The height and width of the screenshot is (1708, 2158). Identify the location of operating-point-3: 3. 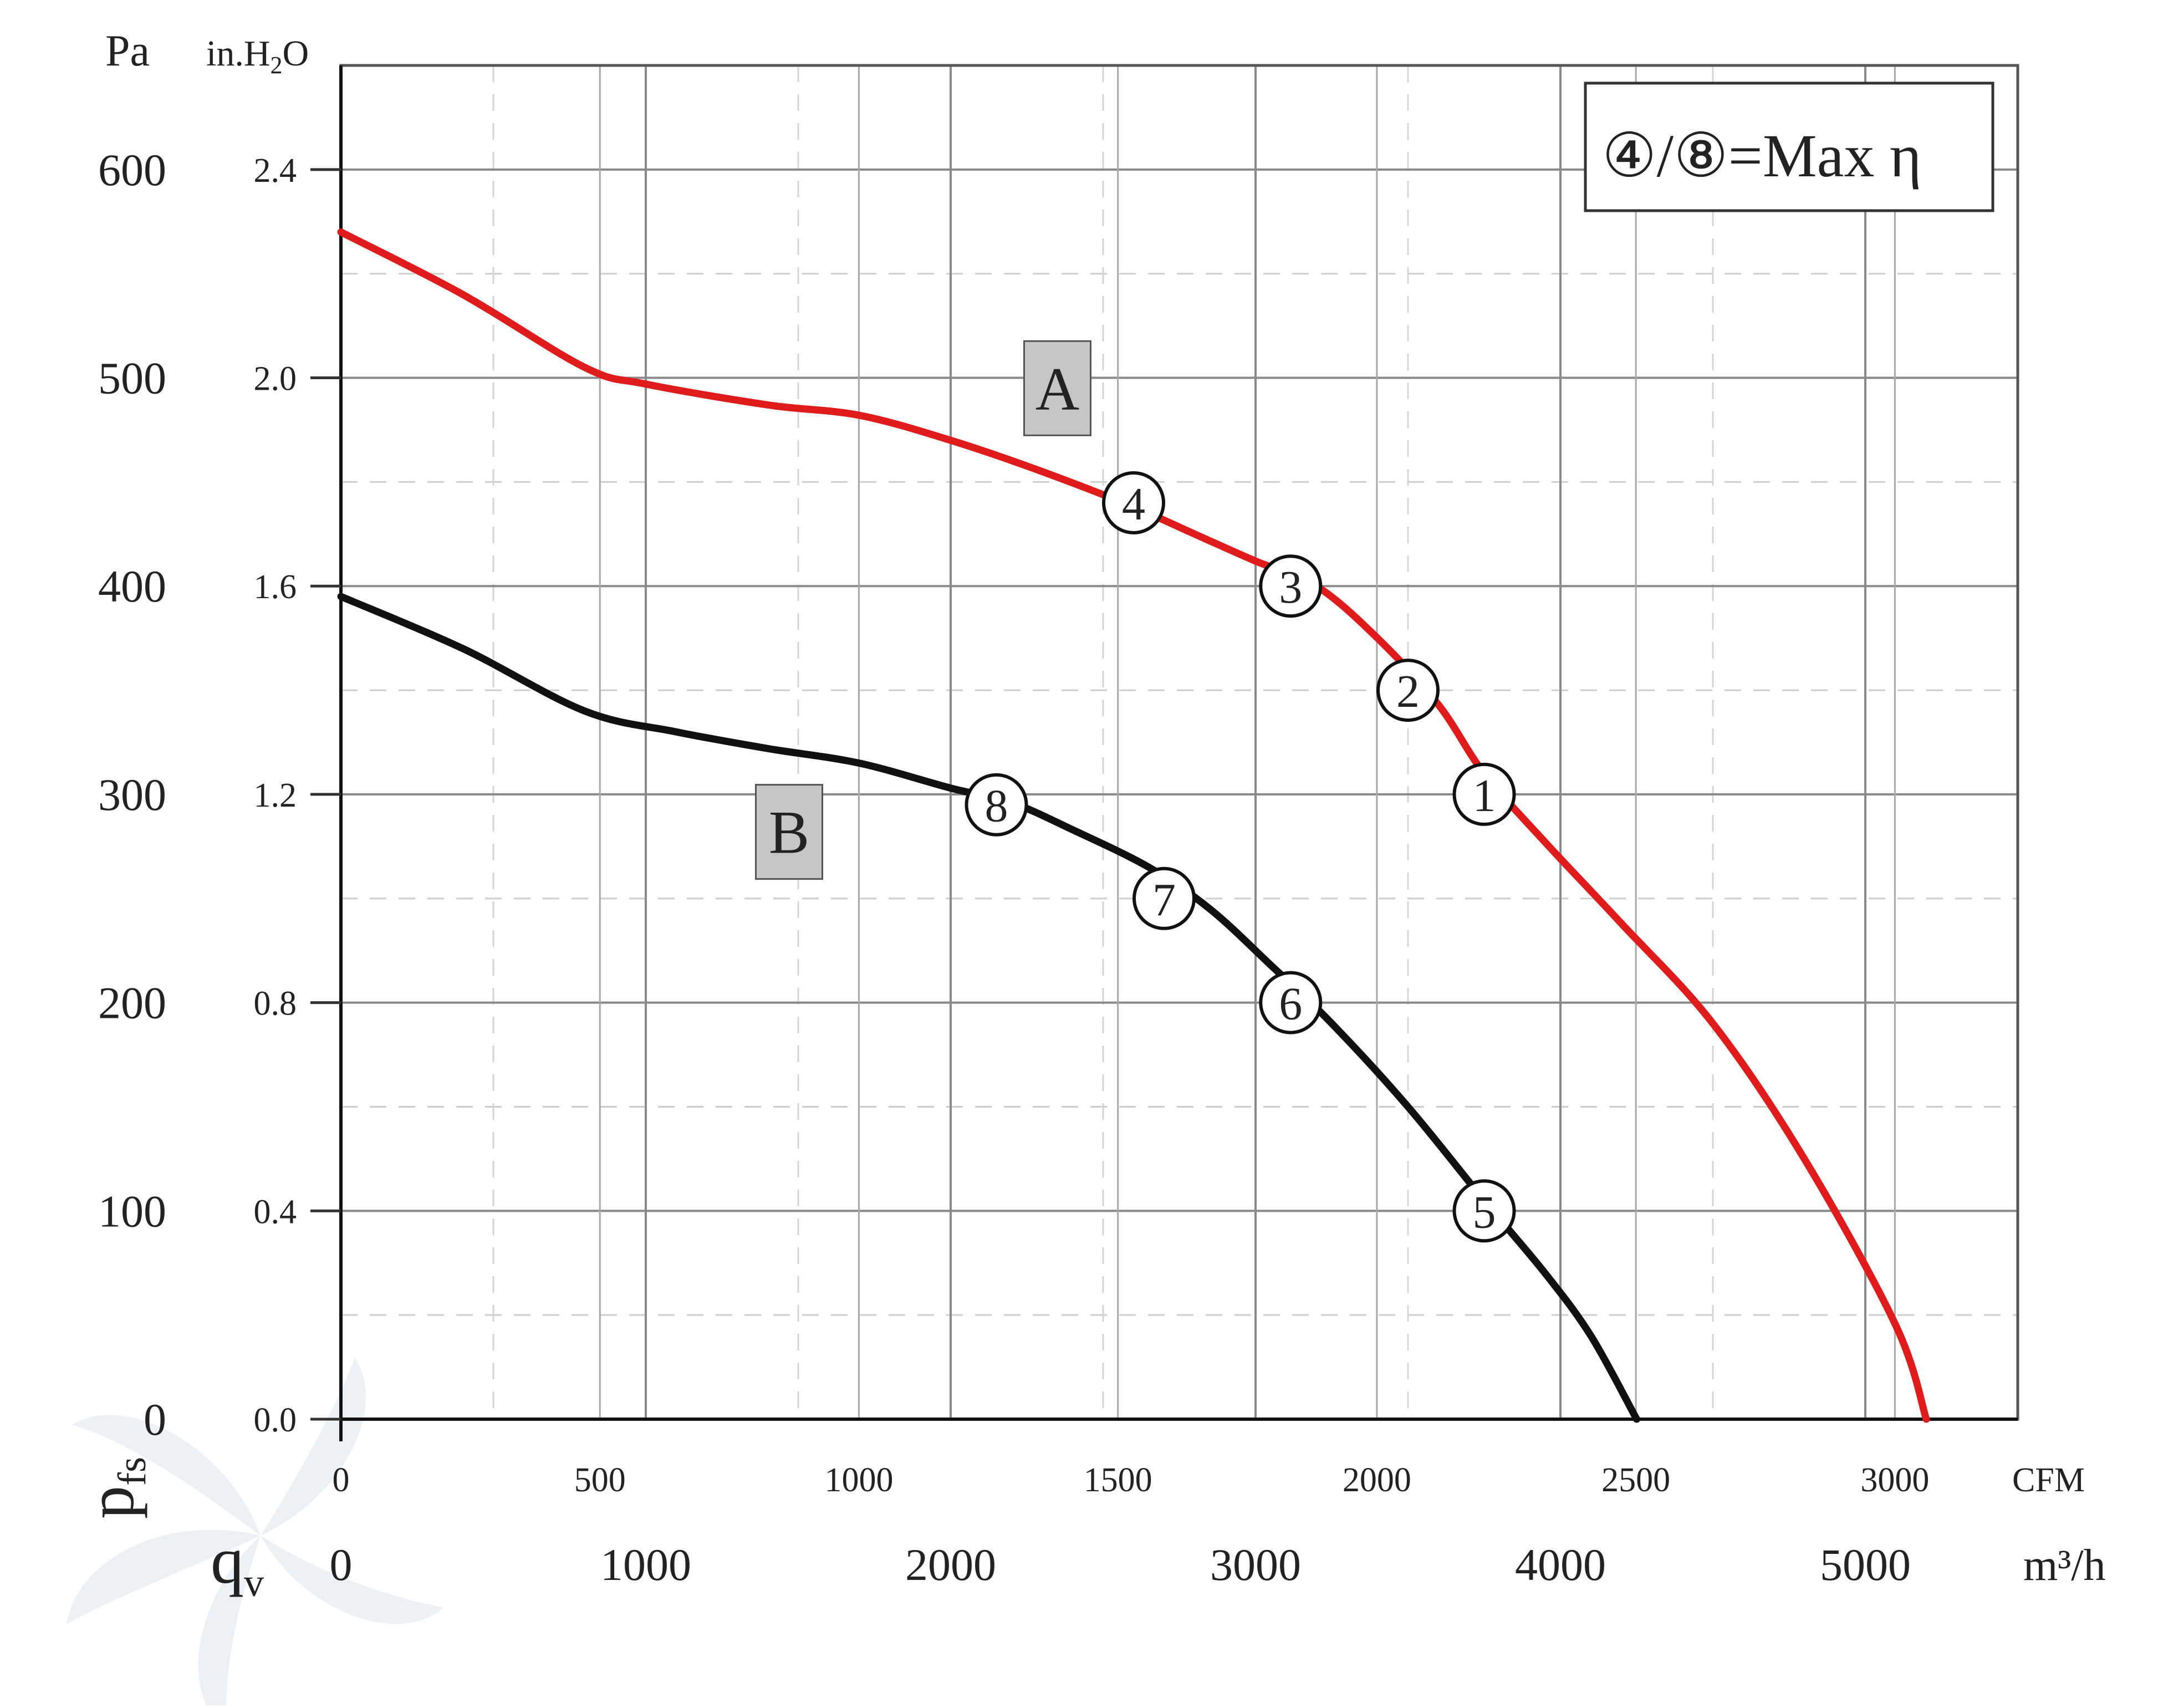
(1291, 586).